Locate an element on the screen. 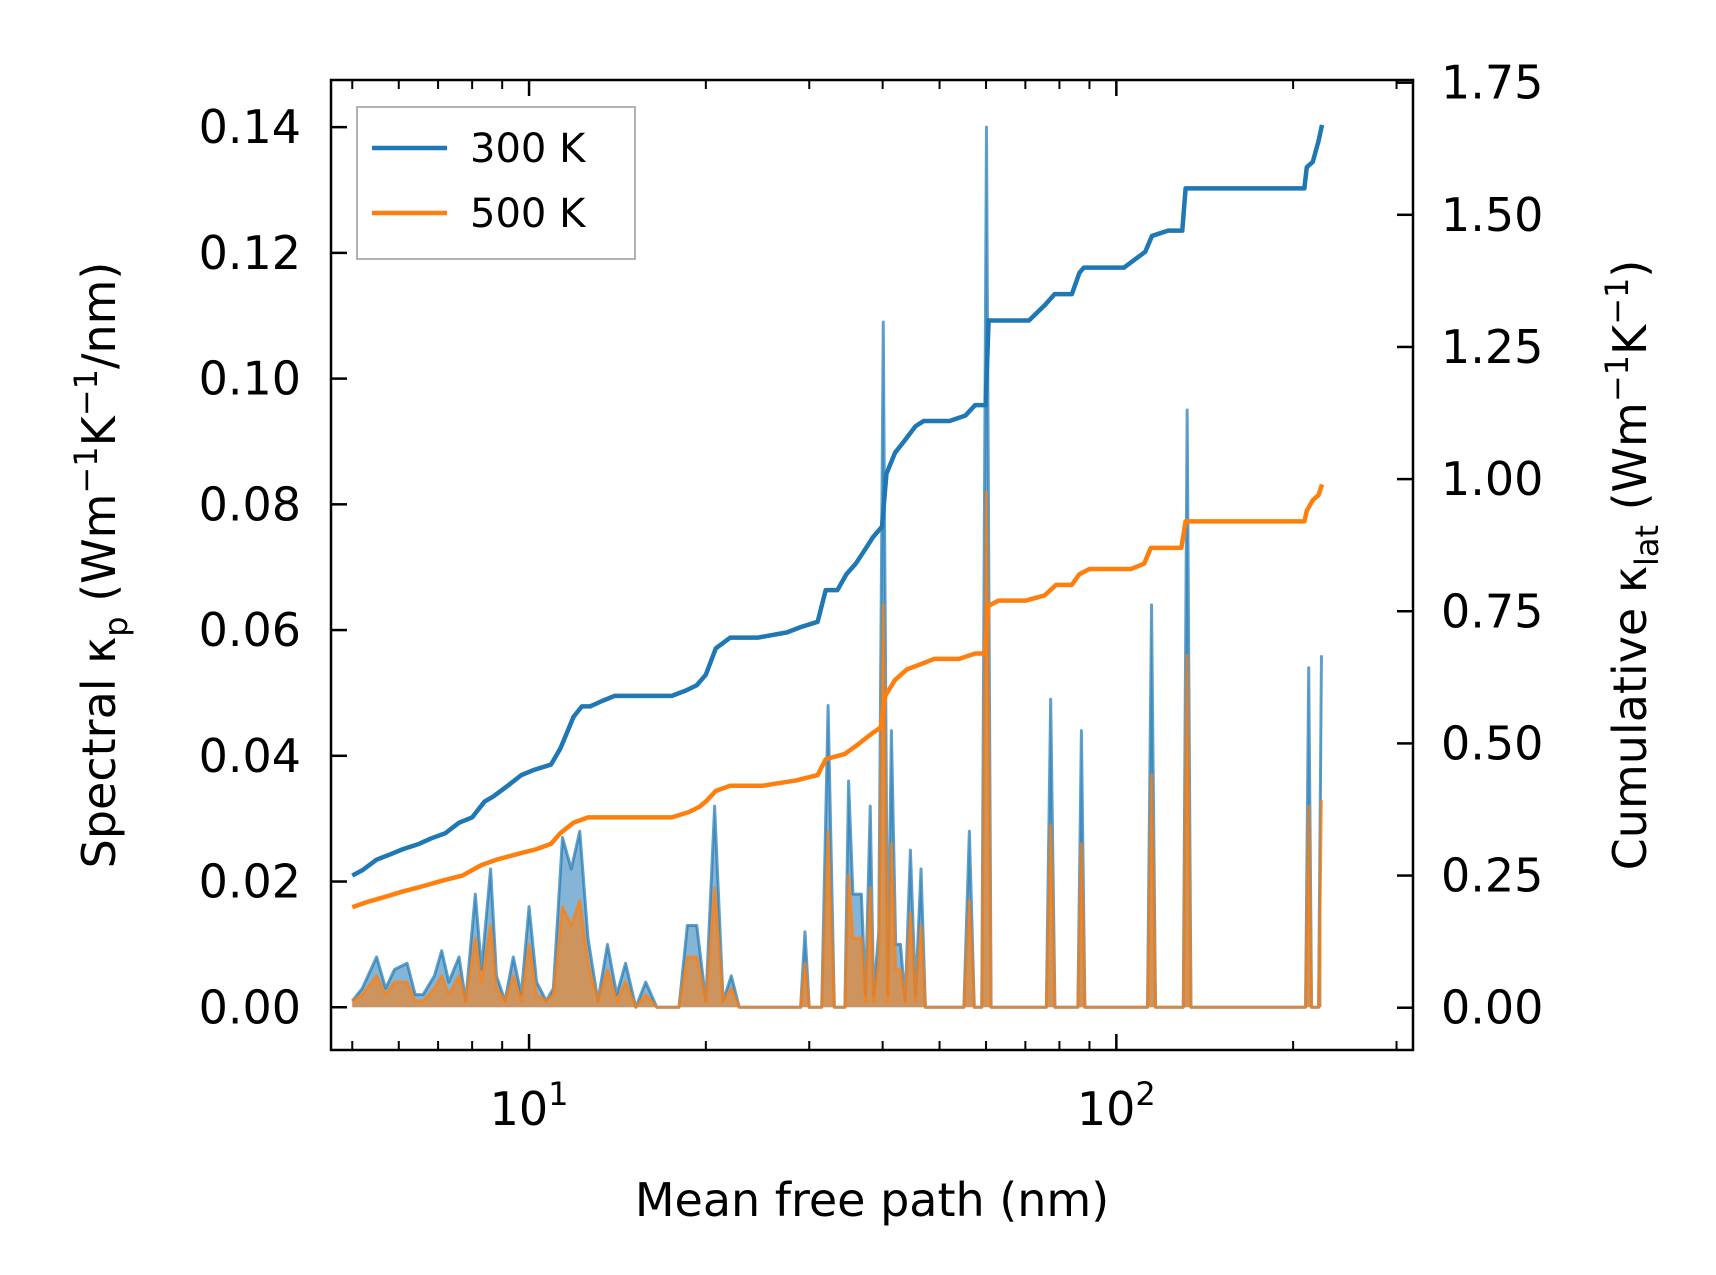 The height and width of the screenshot is (1275, 1716). left-y-axis-label: Spectral κp (Wm−1K−1/nm) is located at coordinates (101, 565).